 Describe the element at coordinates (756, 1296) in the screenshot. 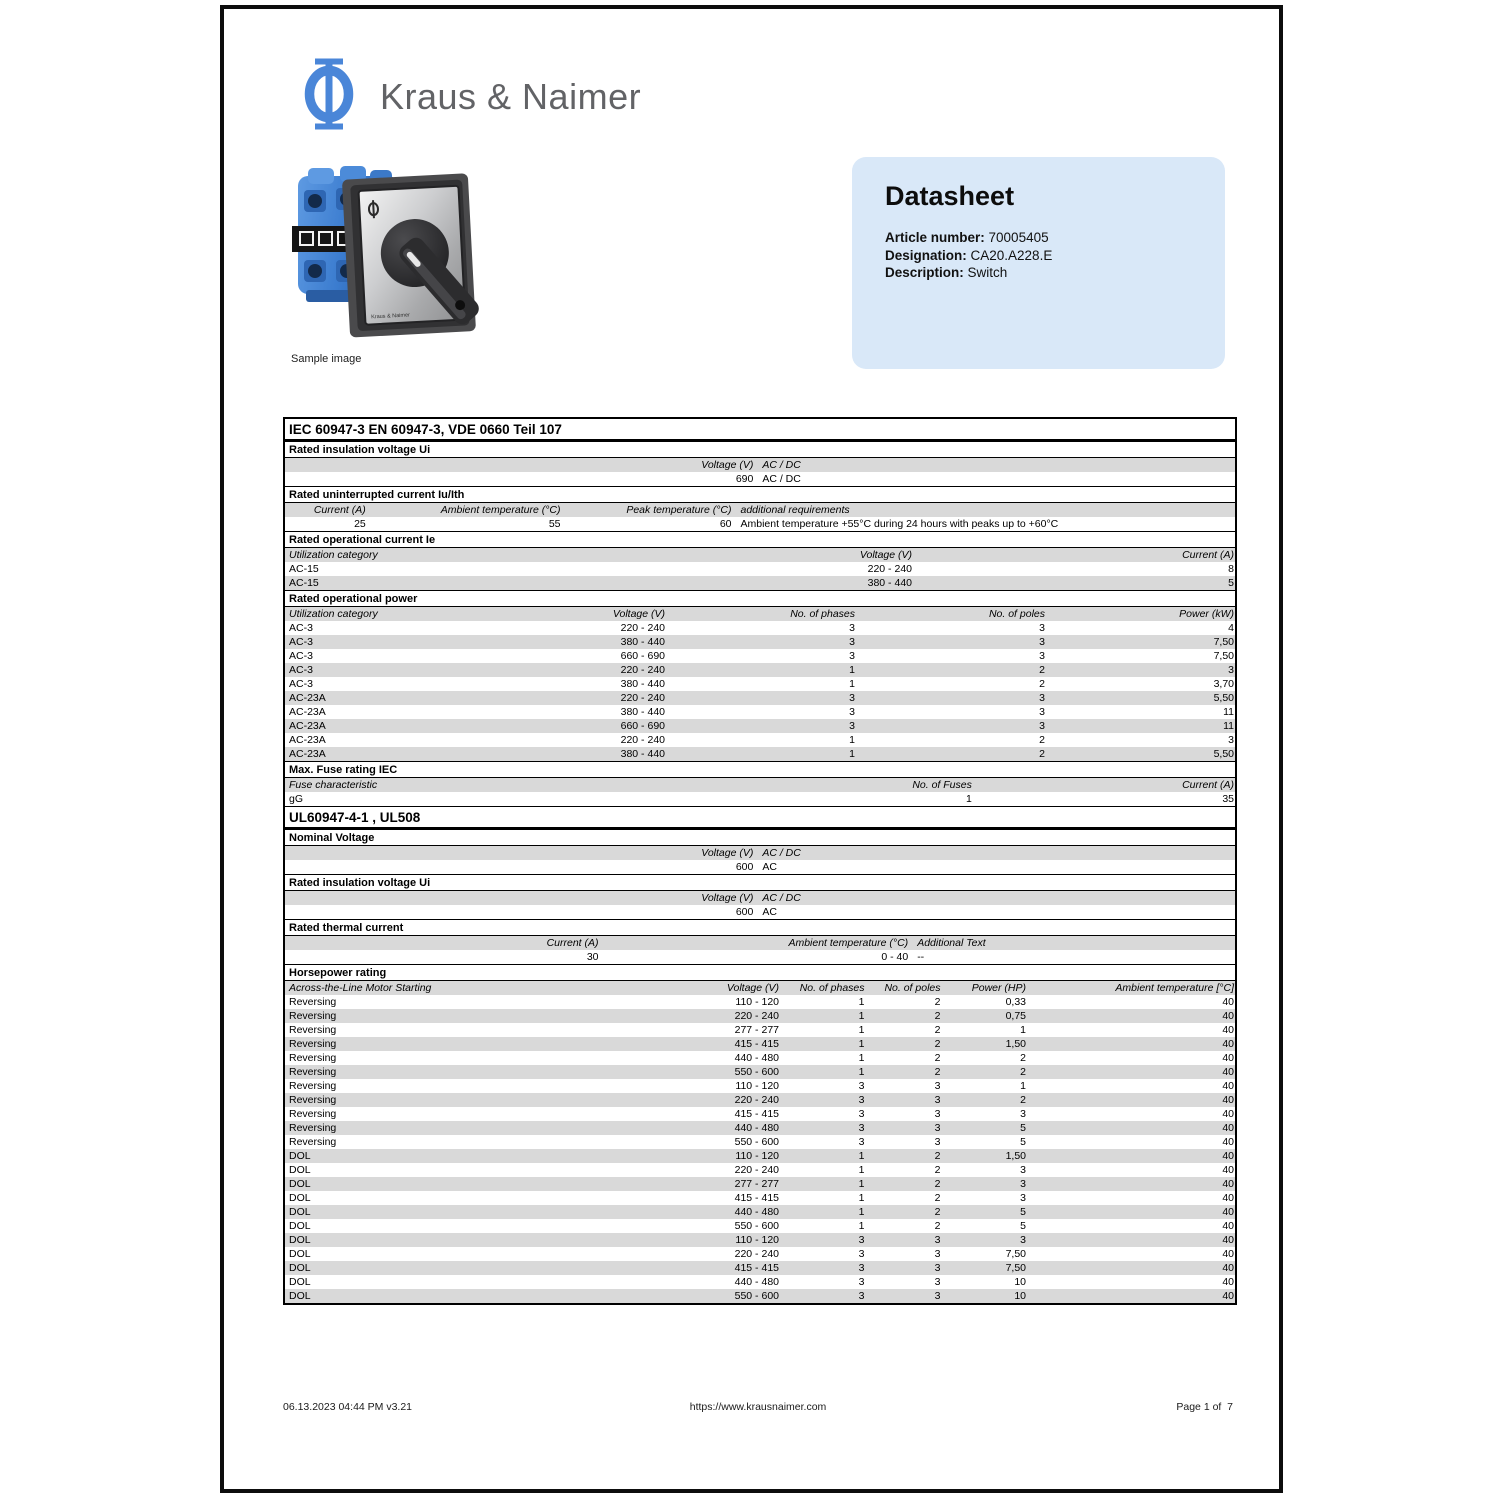

I see `table-cell: 550 - 600` at that location.